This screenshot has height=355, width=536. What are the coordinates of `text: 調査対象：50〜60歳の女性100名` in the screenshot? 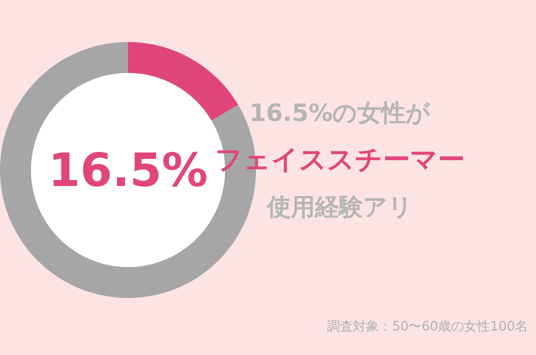 It's located at (427, 326).